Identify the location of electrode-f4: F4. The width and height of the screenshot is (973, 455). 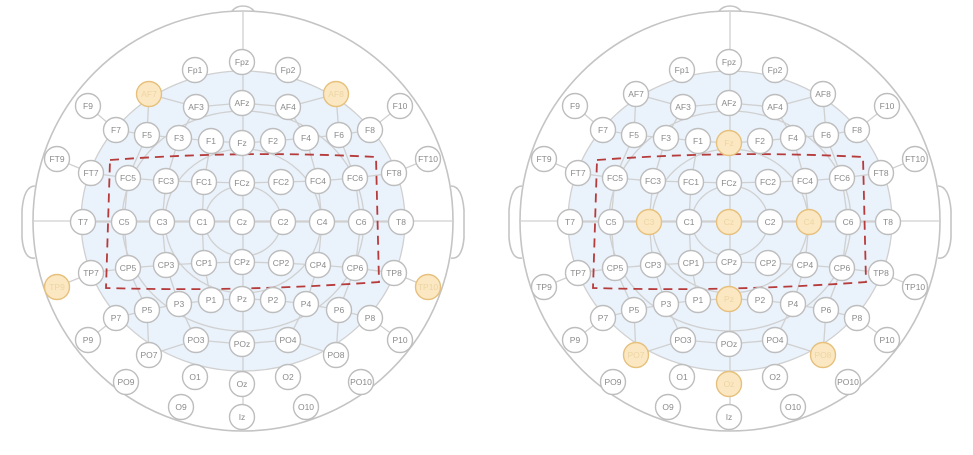
(306, 138).